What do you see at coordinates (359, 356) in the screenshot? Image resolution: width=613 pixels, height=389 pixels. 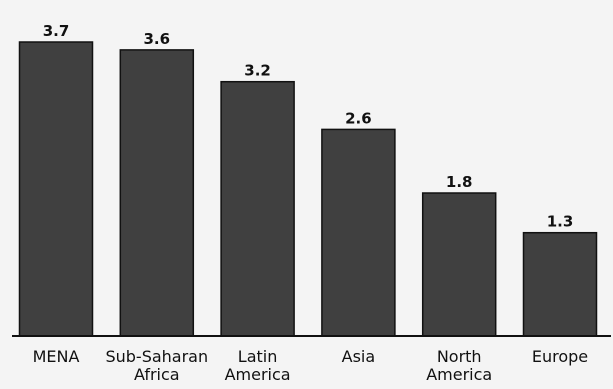 I see `category-label: Asia` at bounding box center [359, 356].